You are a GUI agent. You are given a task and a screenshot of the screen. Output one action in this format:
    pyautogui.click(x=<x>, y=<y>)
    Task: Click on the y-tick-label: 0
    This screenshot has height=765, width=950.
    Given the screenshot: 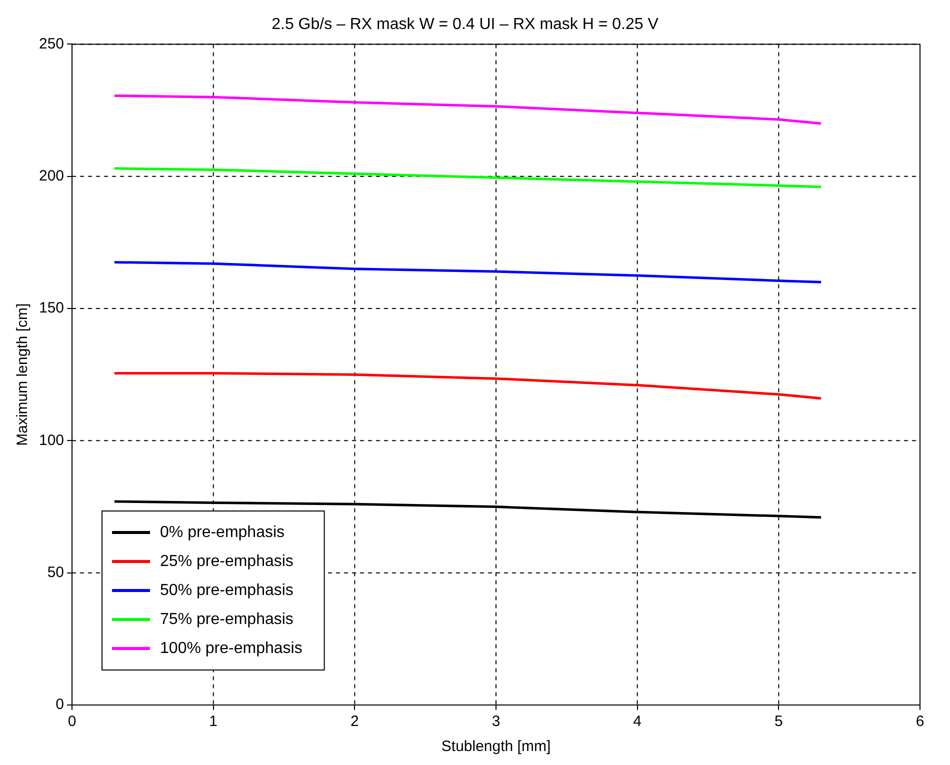 What is the action you would take?
    pyautogui.click(x=60, y=705)
    